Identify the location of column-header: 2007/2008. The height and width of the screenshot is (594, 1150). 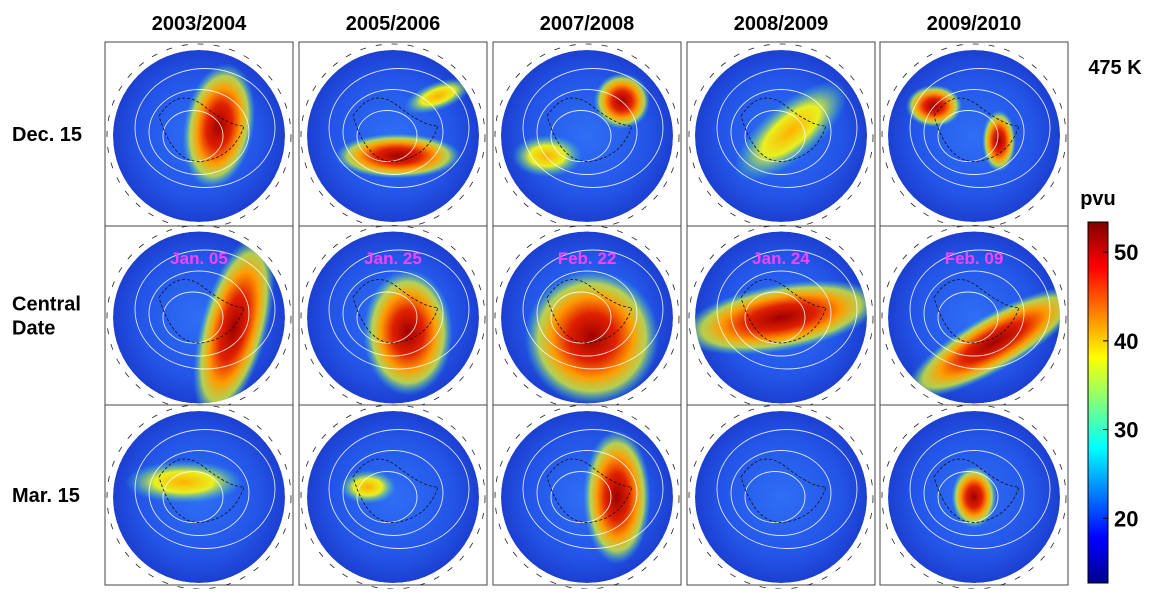
(587, 24).